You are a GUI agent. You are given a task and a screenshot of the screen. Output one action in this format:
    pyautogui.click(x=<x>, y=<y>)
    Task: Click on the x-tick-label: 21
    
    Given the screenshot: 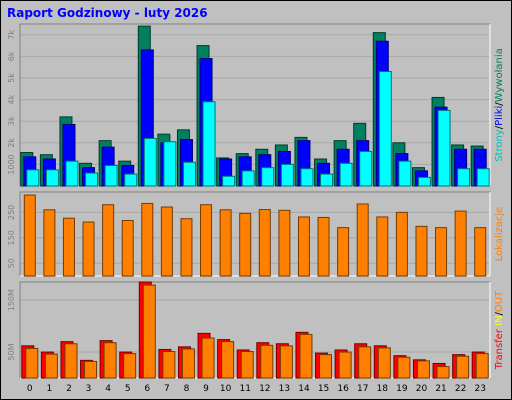 What is the action you would take?
    pyautogui.click(x=440, y=389)
    